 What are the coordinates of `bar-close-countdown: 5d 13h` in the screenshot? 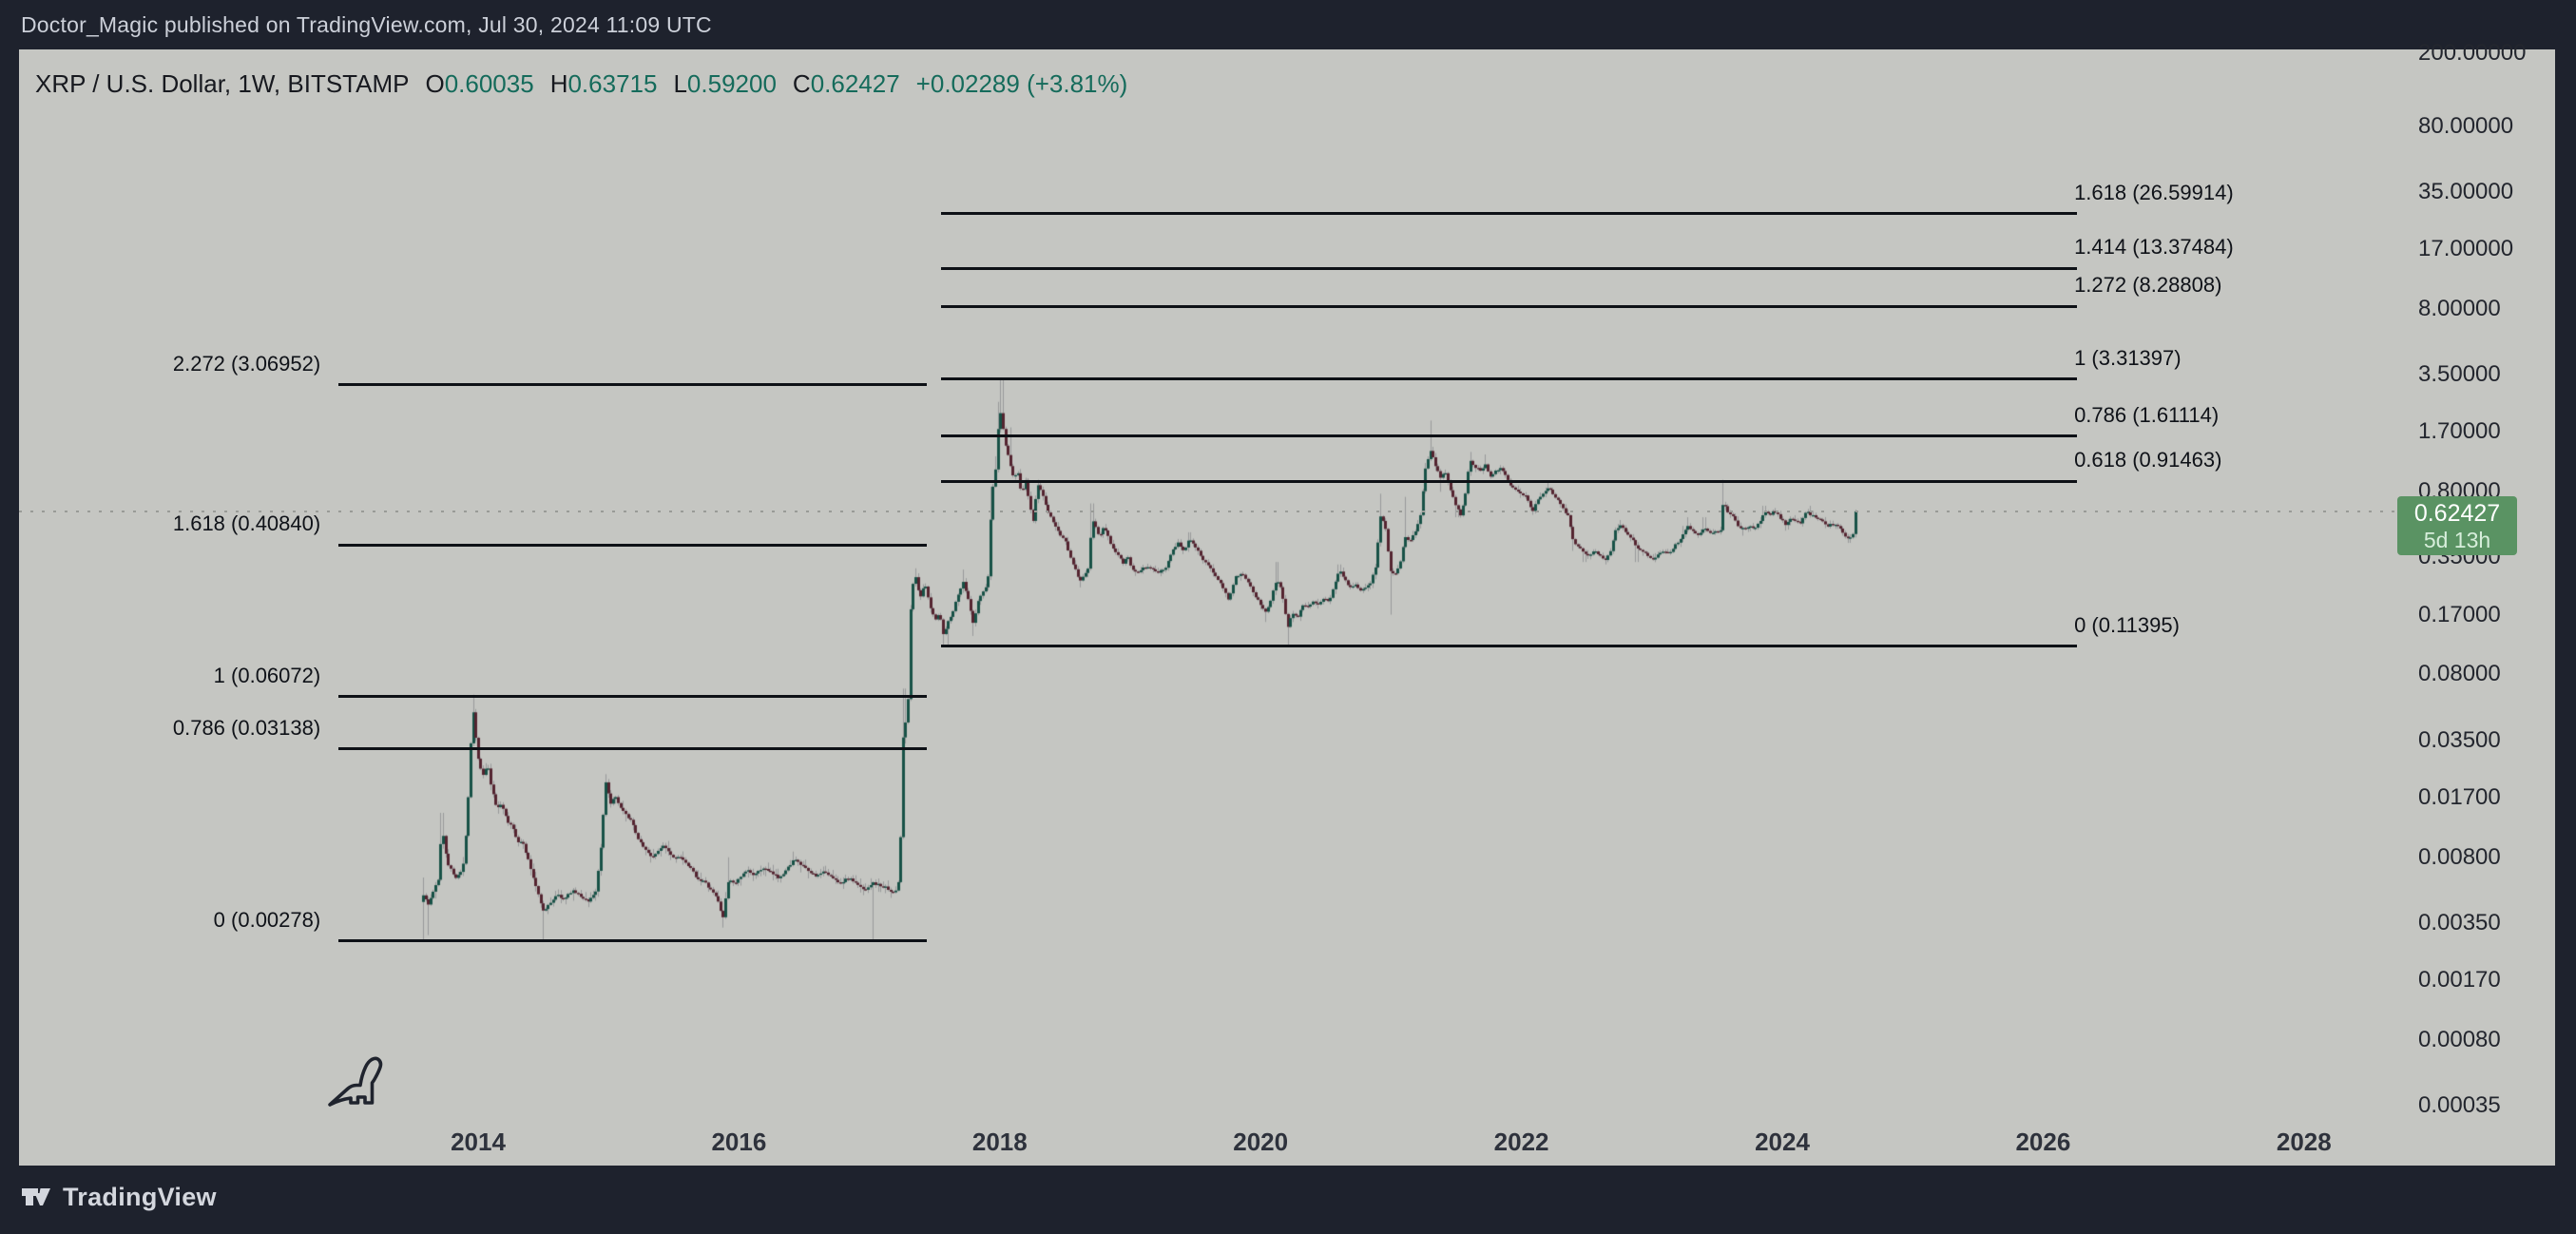 It's located at (2457, 539).